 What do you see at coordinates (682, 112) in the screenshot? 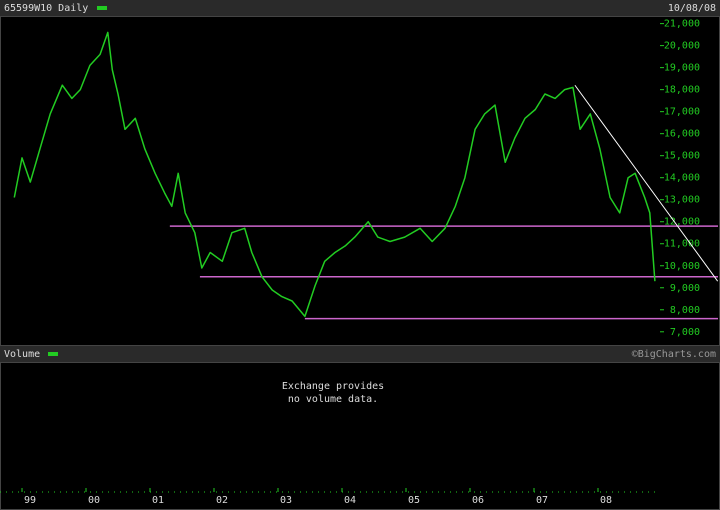
I see `y-tick-label: 17,000` at bounding box center [682, 112].